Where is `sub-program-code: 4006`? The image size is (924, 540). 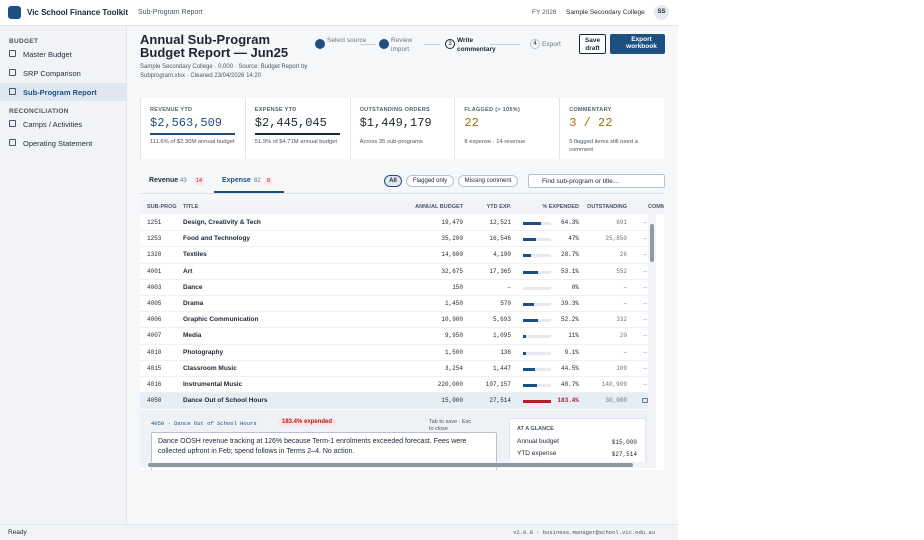 sub-program-code: 4006 is located at coordinates (154, 320).